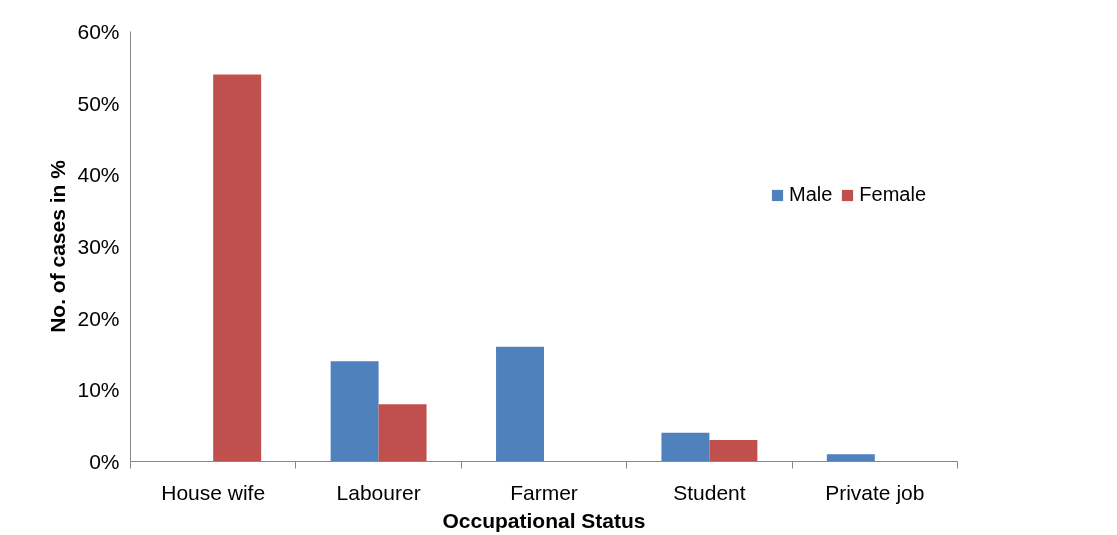 The height and width of the screenshot is (535, 1117). Describe the element at coordinates (98, 31) in the screenshot. I see `y-tick-label: 60%` at that location.